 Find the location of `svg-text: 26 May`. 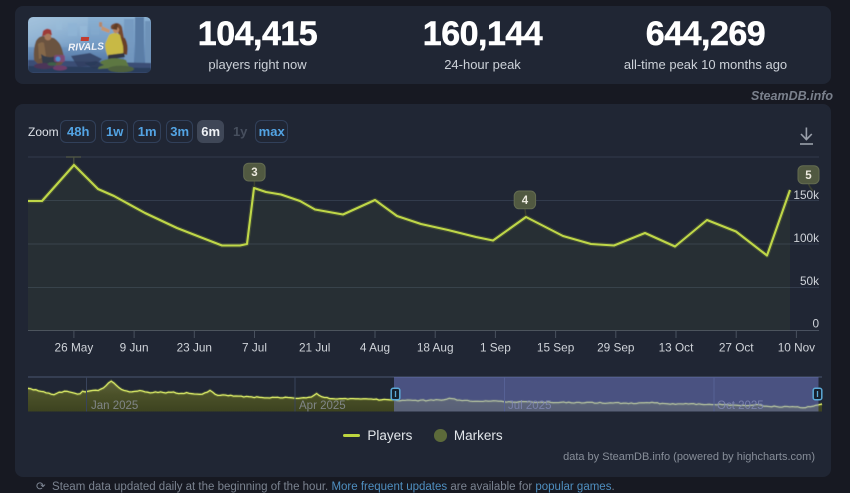

svg-text: 26 May is located at coordinates (74, 348).